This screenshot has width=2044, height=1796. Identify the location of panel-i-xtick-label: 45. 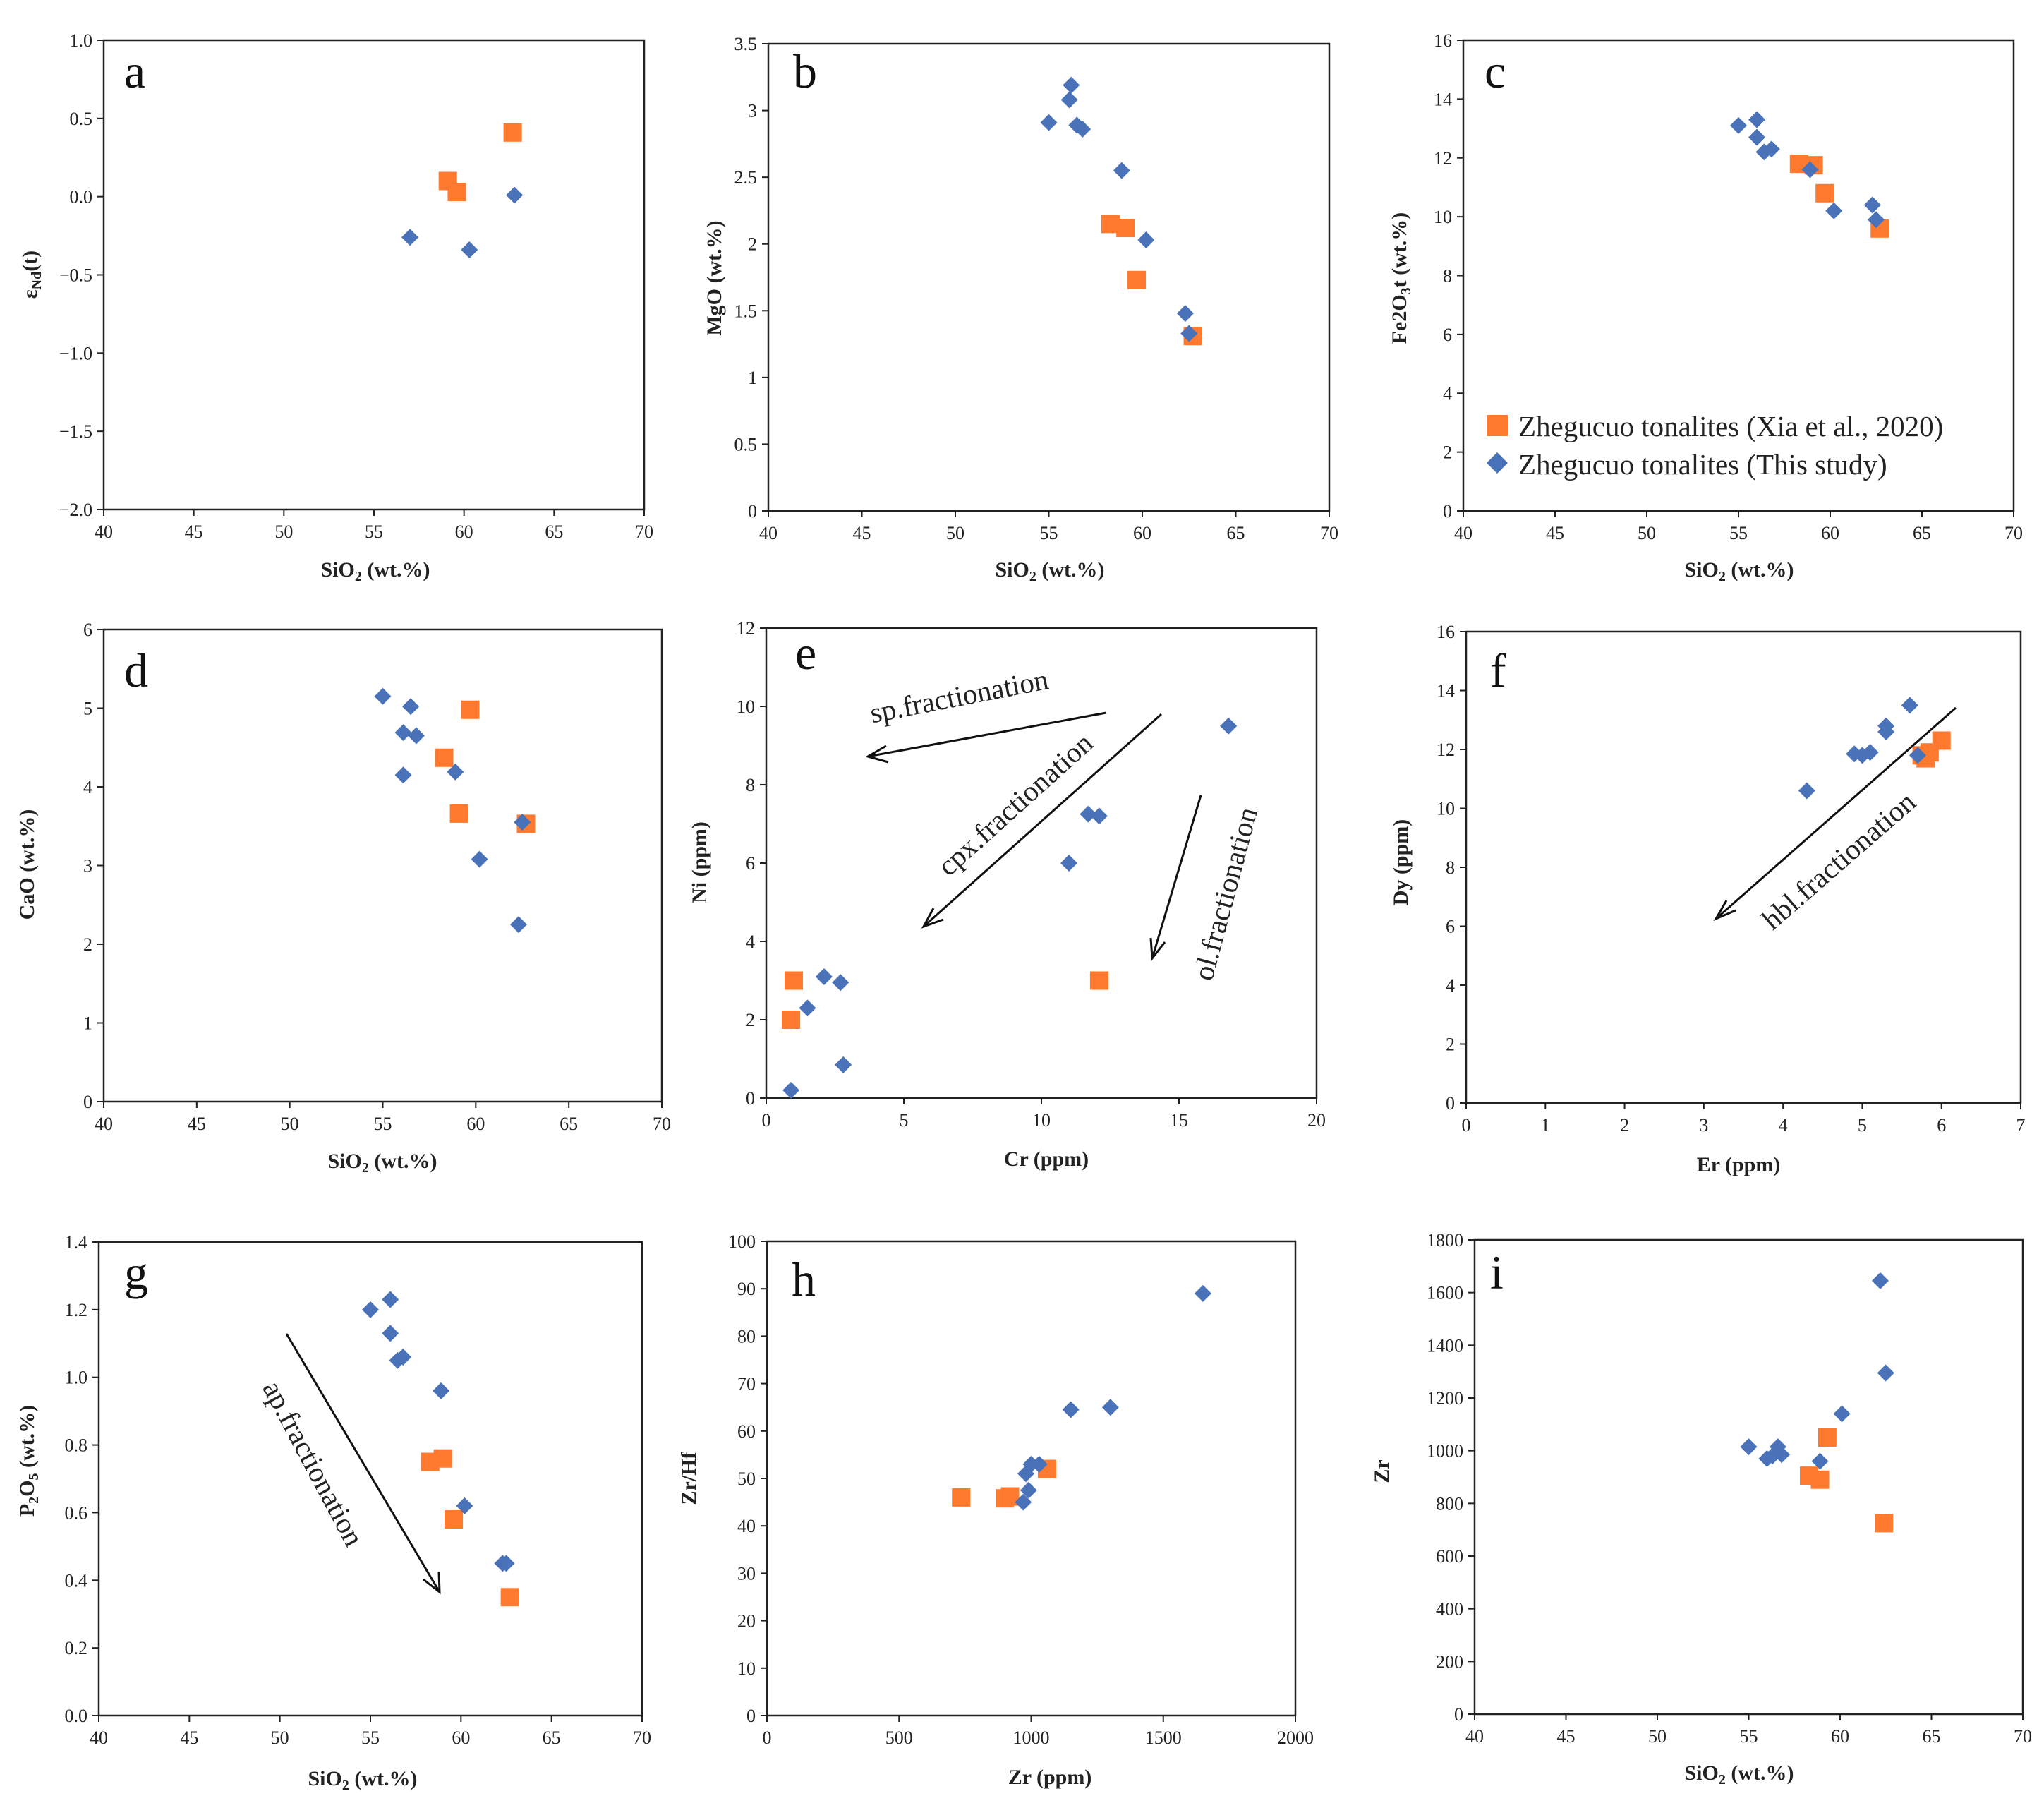
(1566, 1736).